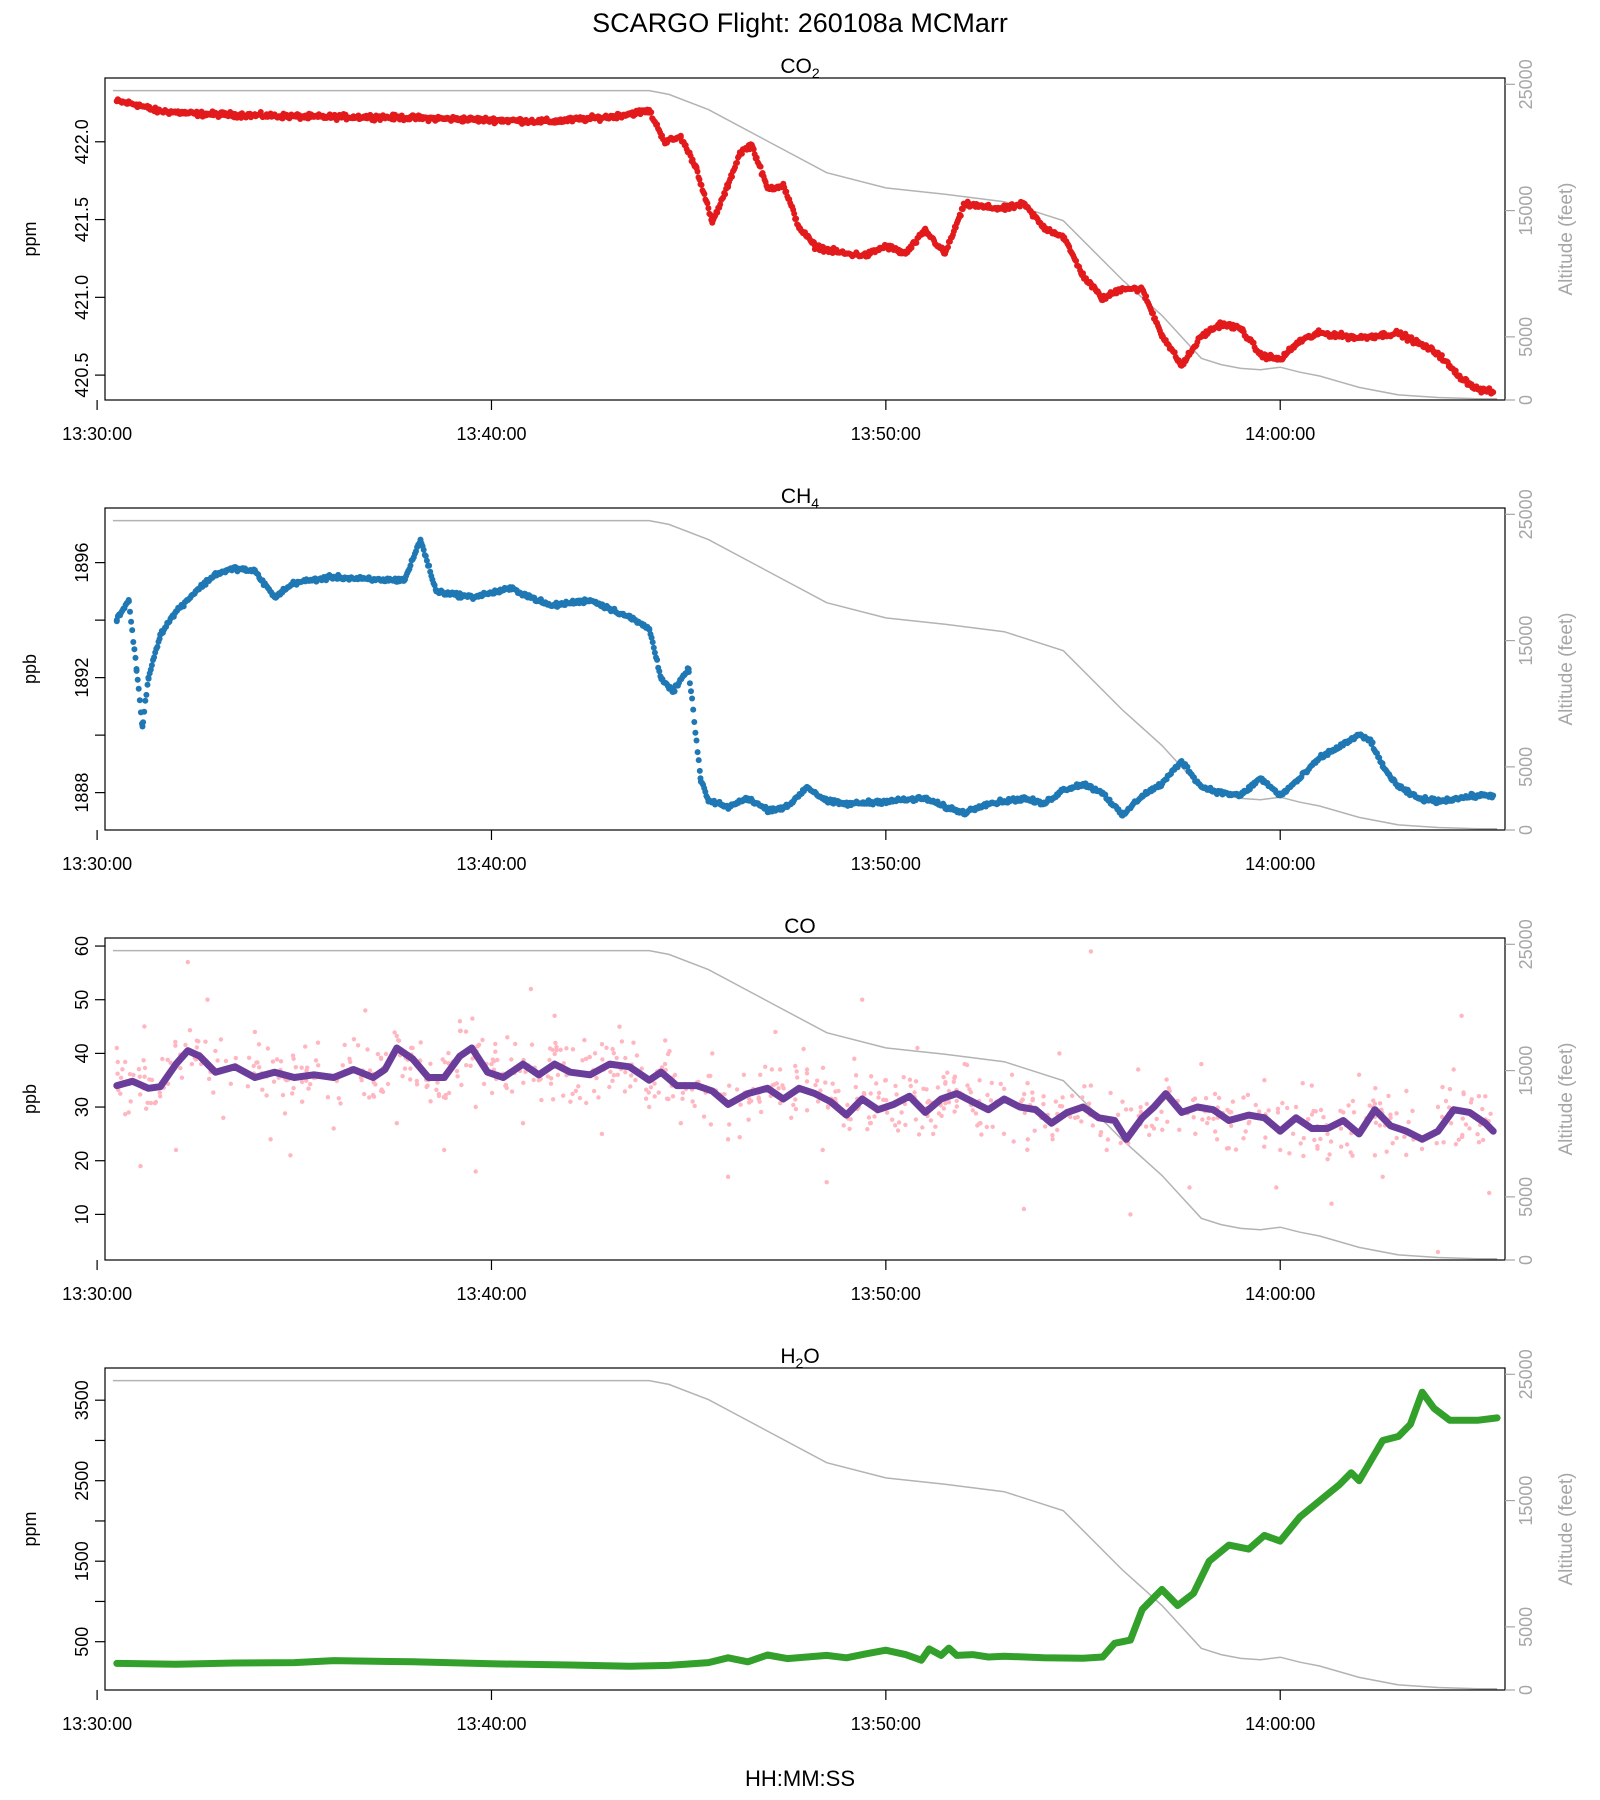  I want to click on x-tick-label: 13:30:00, so click(97, 1724).